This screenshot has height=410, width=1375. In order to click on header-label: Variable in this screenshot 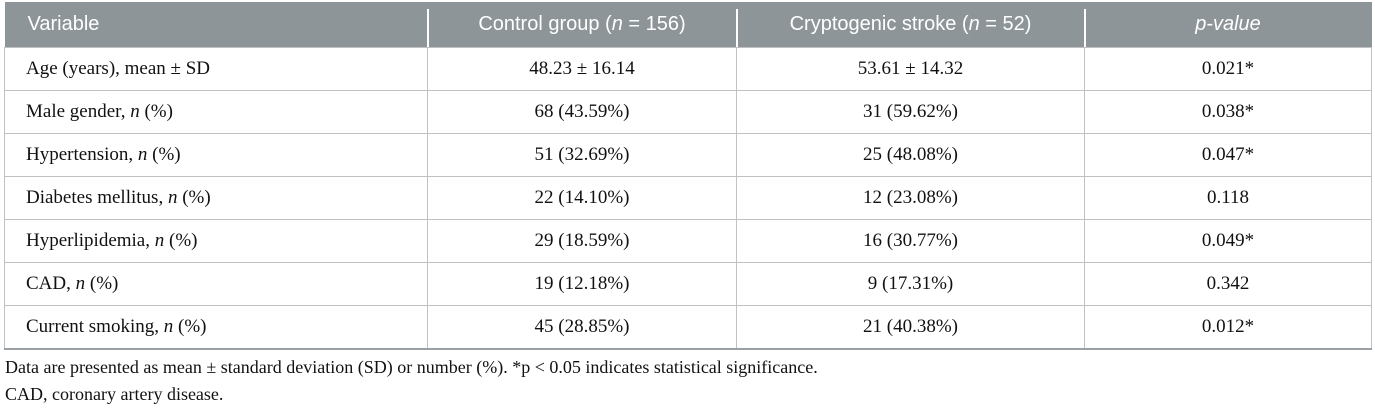, I will do `click(63, 24)`.